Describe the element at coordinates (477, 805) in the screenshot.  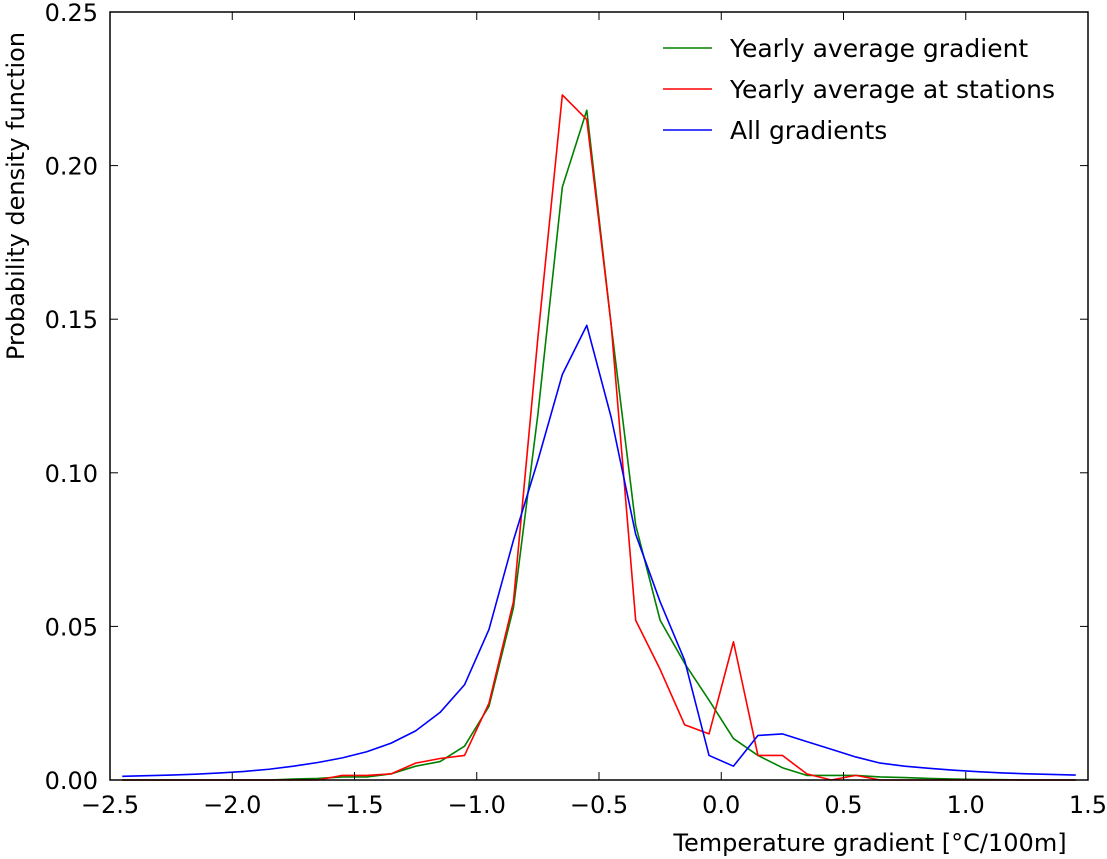
I see `x-tick-label: −1.0` at that location.